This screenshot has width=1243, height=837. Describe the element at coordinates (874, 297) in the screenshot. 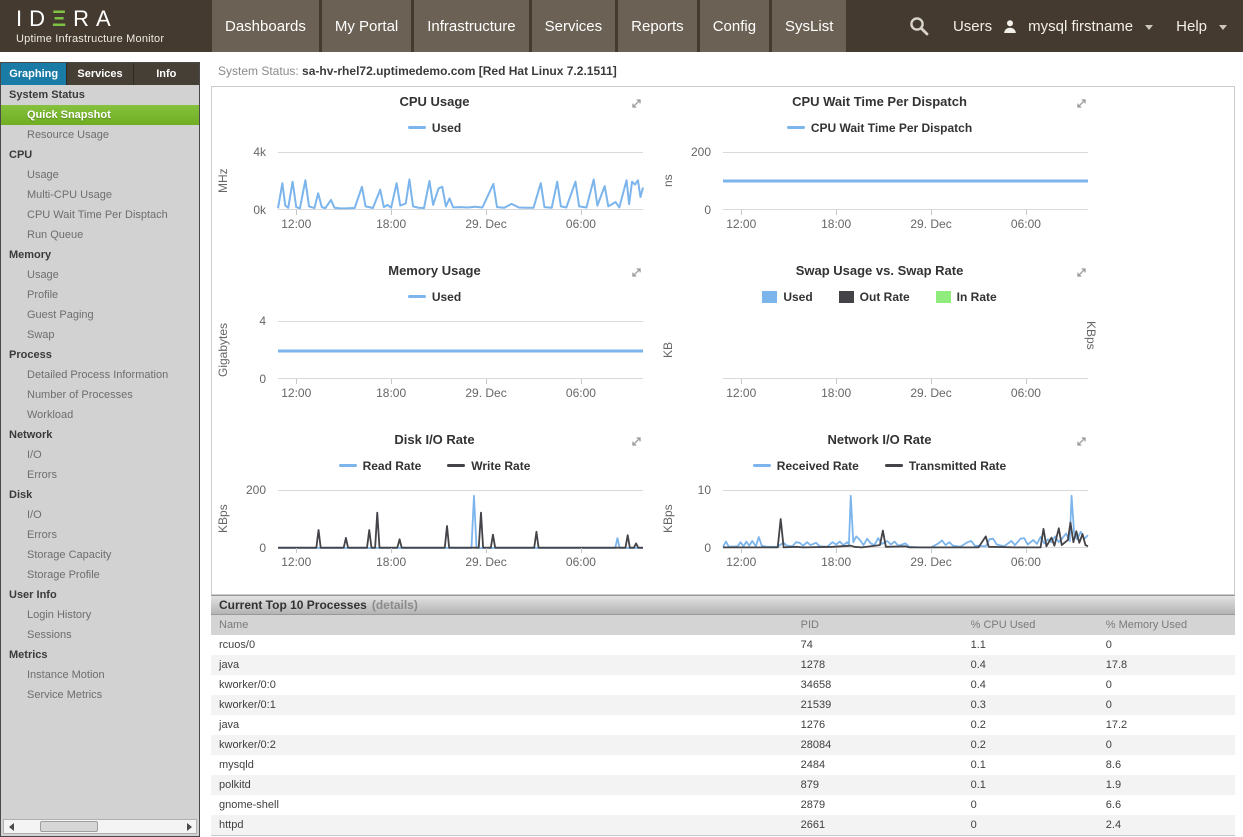

I see `legend-item-out-rate: Out Rate` at that location.